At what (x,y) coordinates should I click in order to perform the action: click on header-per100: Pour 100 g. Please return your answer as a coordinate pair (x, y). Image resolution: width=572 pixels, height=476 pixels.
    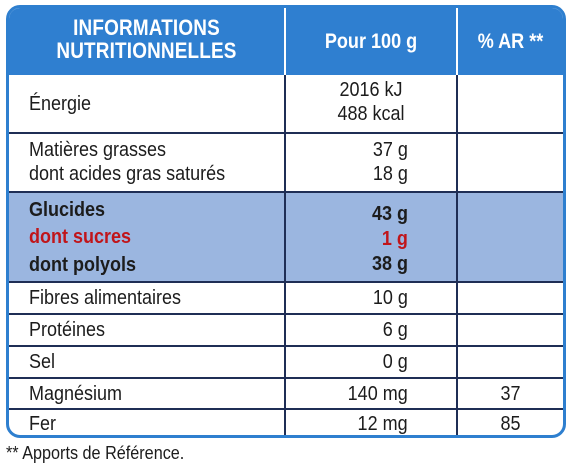
    Looking at the image, I should click on (371, 41).